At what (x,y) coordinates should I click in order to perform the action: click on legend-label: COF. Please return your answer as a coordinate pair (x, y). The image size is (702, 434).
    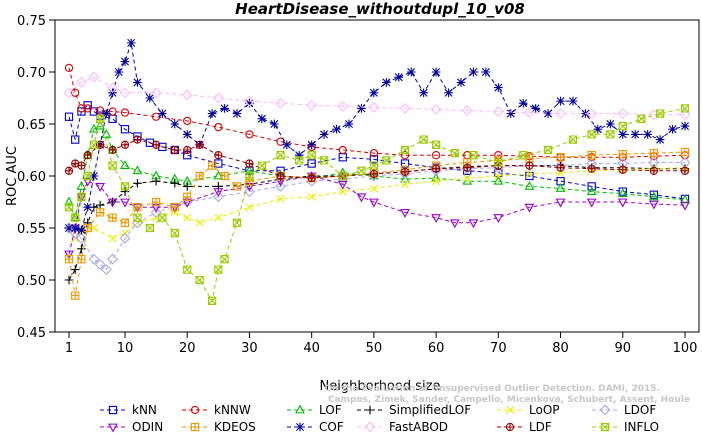
    Looking at the image, I should click on (331, 427).